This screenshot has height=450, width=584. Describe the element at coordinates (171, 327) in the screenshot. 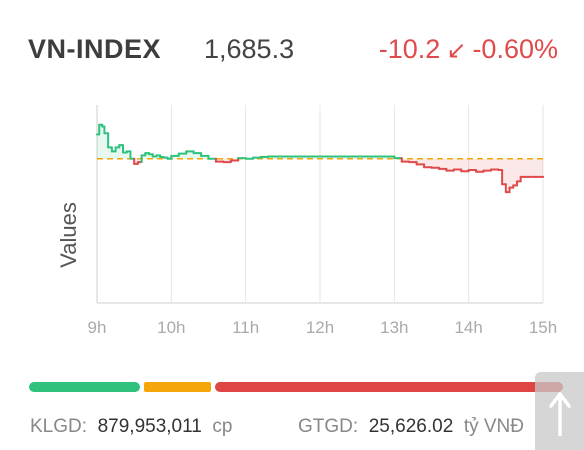

I see `x-tick-label: 10h` at that location.